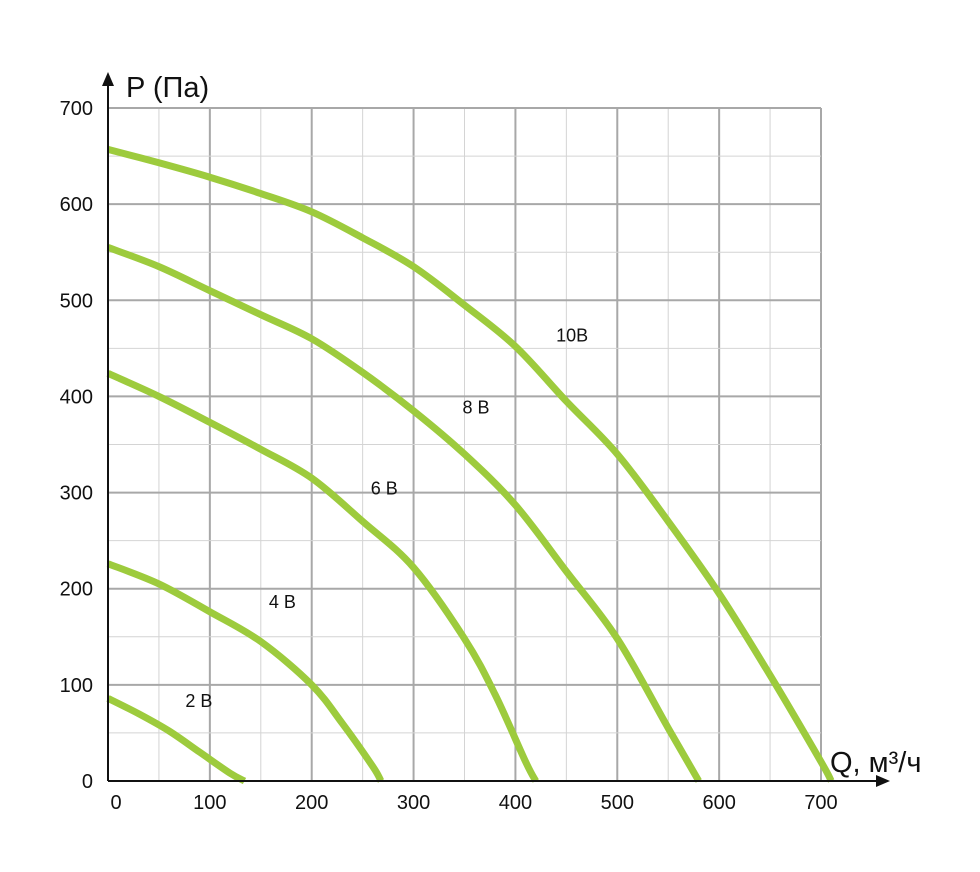  Describe the element at coordinates (209, 803) in the screenshot. I see `x-tick-label: 100` at that location.